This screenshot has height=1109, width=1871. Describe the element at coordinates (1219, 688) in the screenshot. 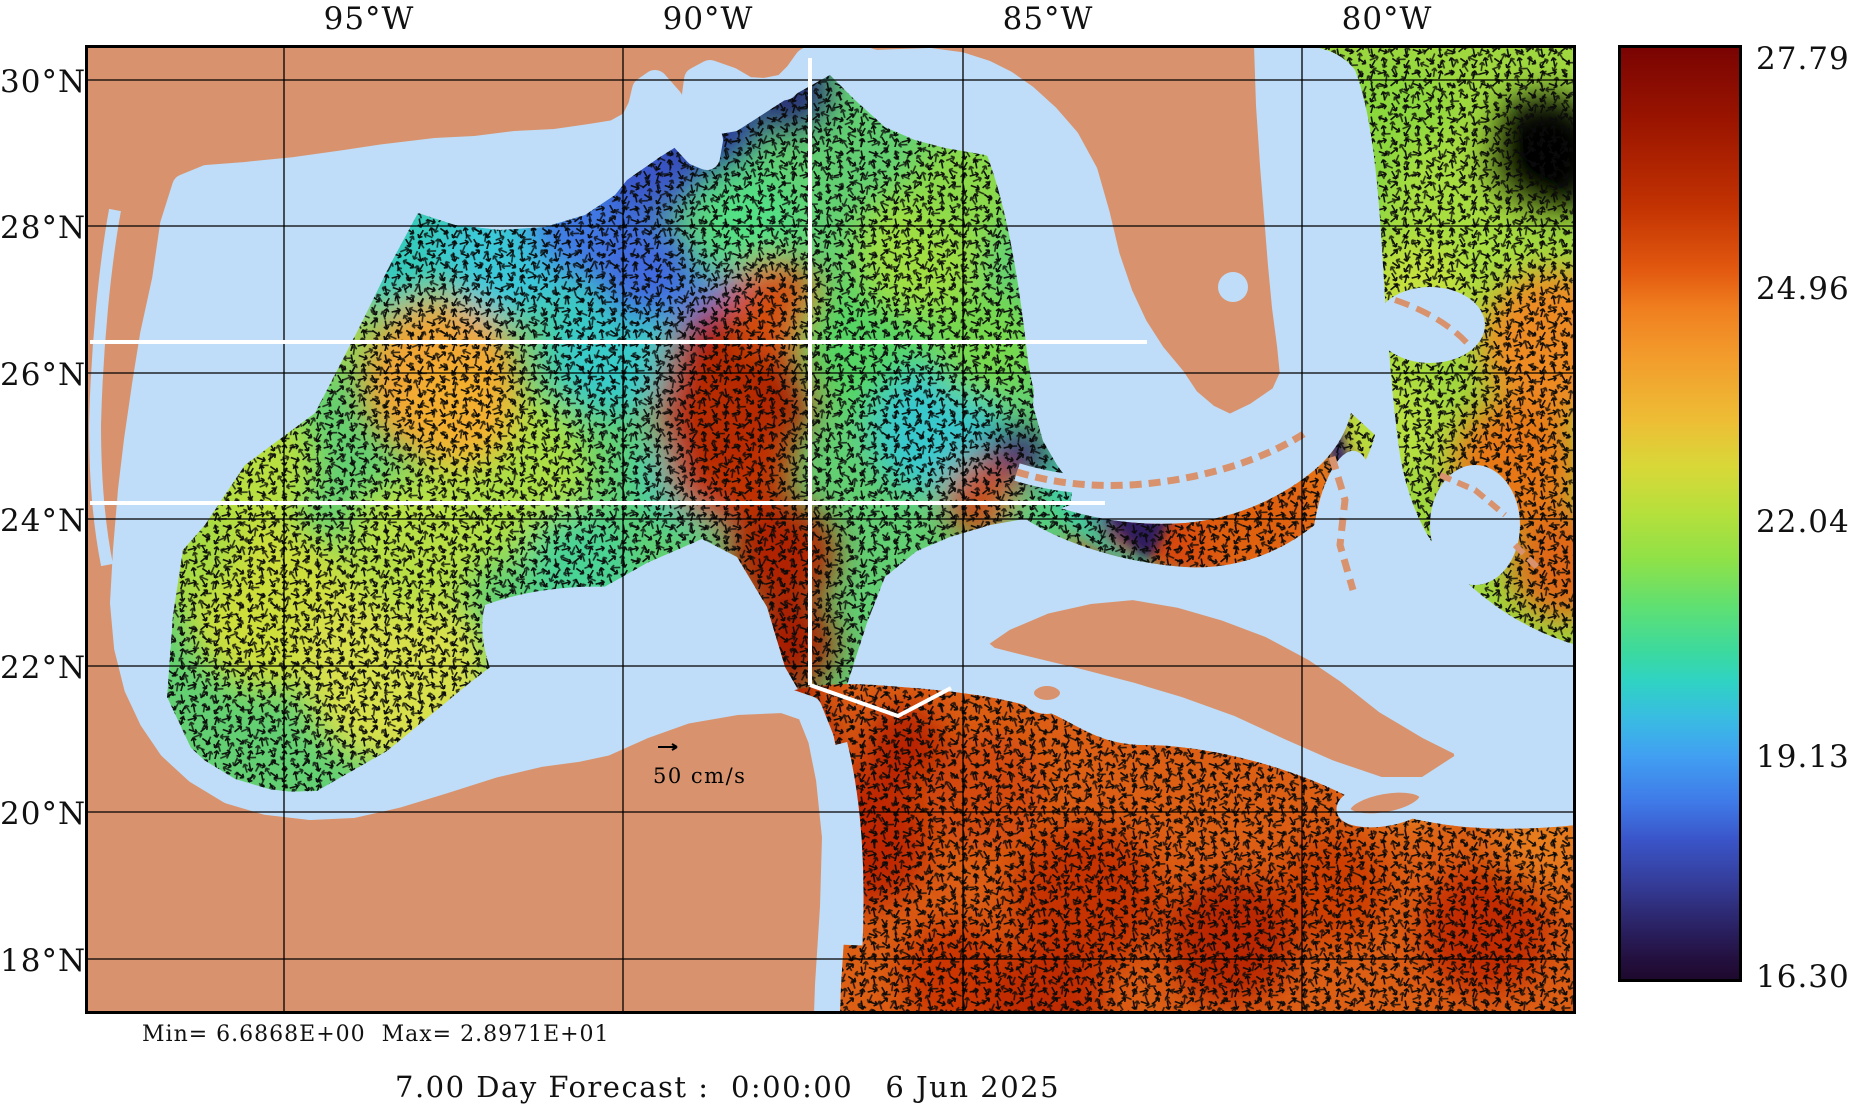

I see `cuba-island` at that location.